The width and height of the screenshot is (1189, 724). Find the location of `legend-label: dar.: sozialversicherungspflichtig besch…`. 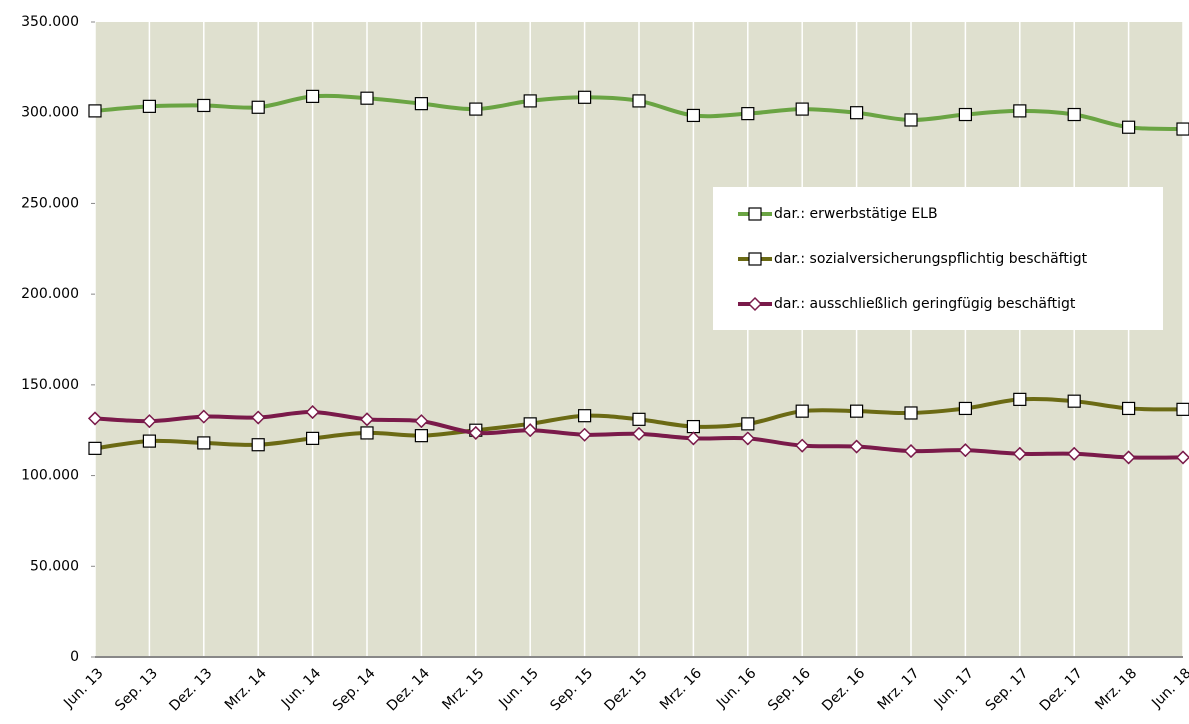

legend-label: dar.: sozialversicherungspflichtig besch… is located at coordinates (931, 259).